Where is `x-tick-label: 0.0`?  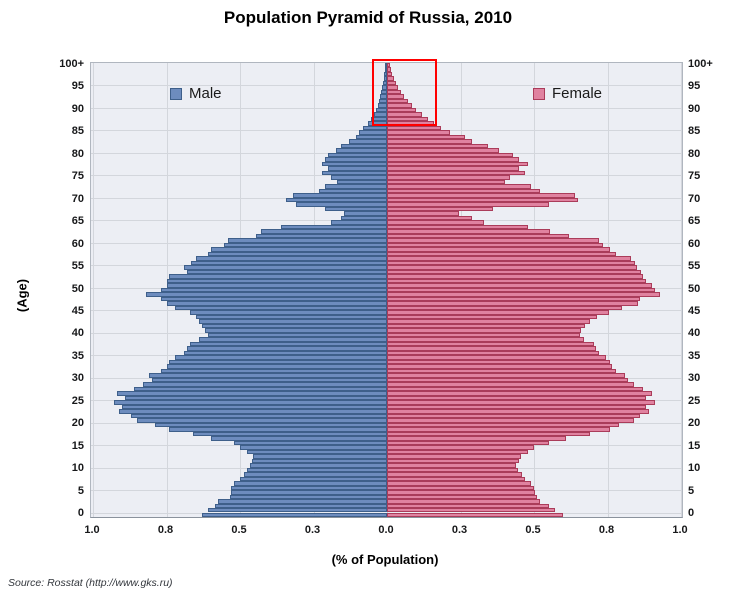 x-tick-label: 0.0 is located at coordinates (386, 530).